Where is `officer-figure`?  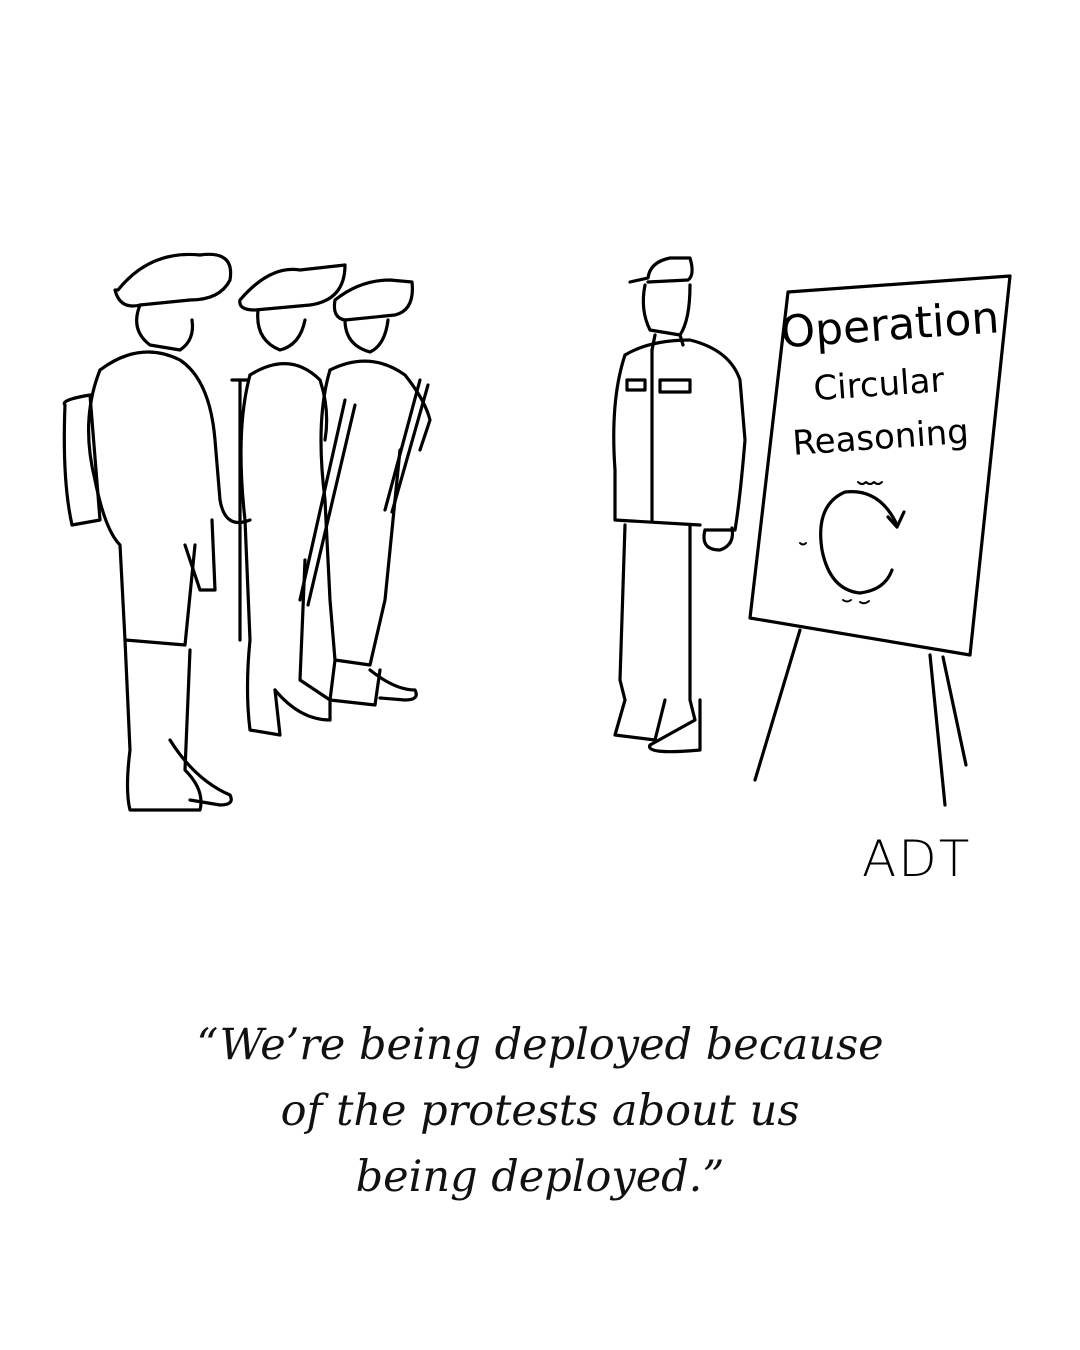
officer-figure is located at coordinates (679, 505).